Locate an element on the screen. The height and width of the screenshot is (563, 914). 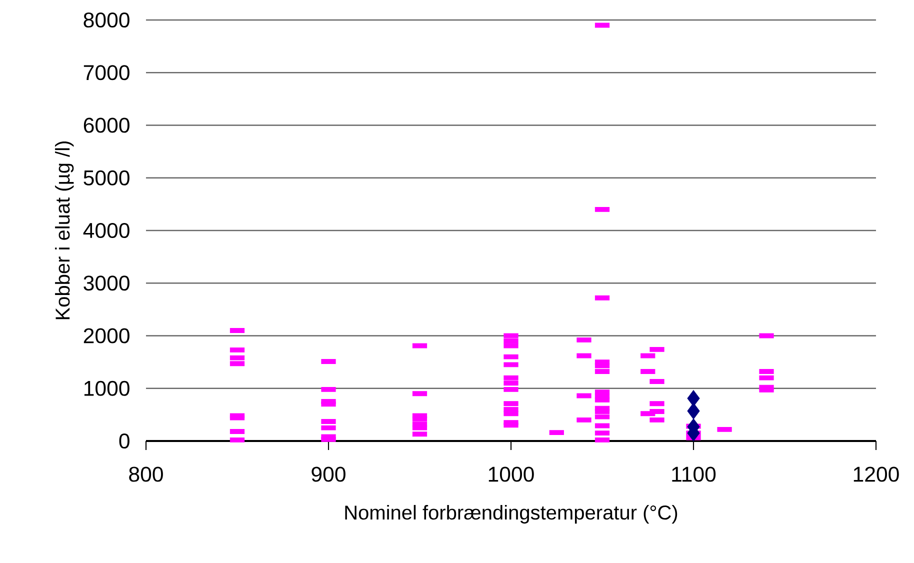
x-axis-title: Nominel forbrændingstemperatur (°C) is located at coordinates (511, 514).